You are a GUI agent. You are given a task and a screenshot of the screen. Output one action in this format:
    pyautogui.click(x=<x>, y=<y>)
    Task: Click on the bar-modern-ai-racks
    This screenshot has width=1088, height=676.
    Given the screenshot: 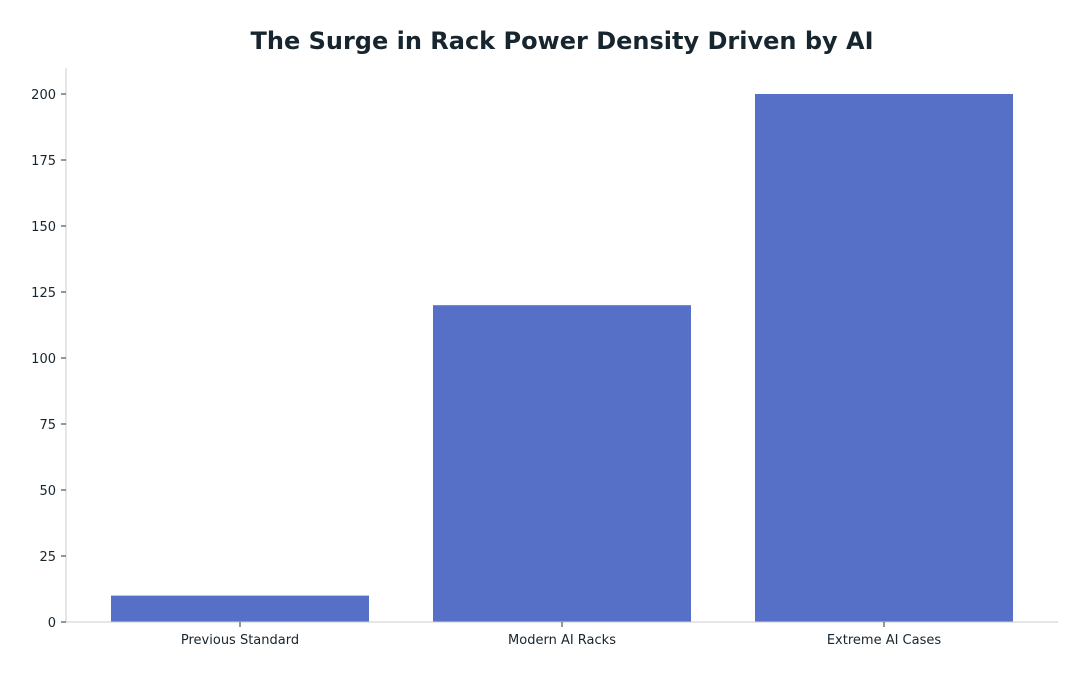 What is the action you would take?
    pyautogui.click(x=562, y=463)
    